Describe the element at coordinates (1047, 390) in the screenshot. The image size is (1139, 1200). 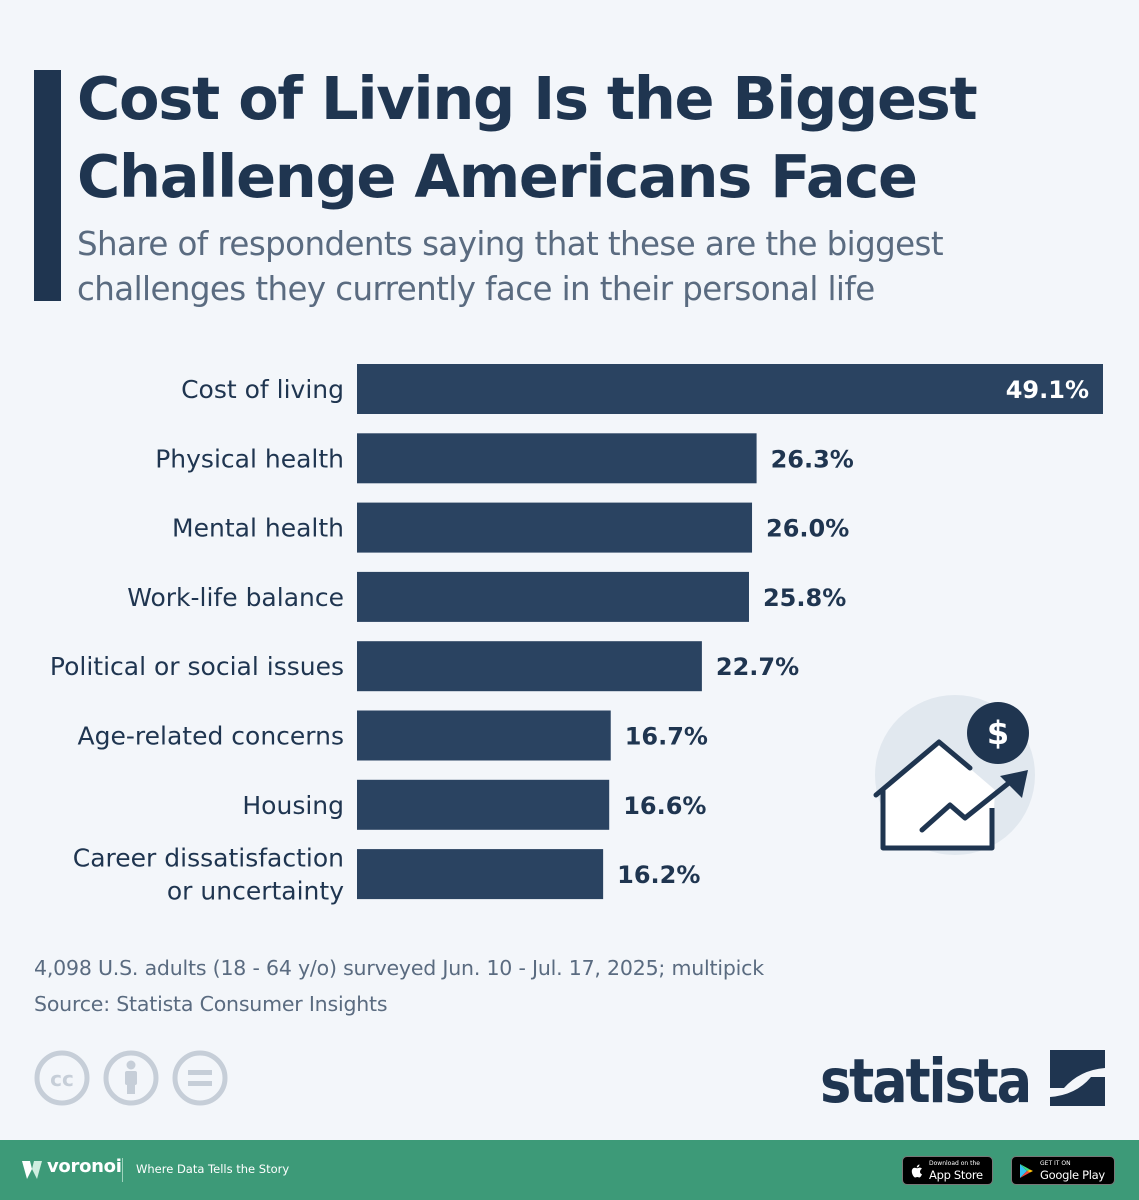
I see `value-label: 49.1%` at that location.